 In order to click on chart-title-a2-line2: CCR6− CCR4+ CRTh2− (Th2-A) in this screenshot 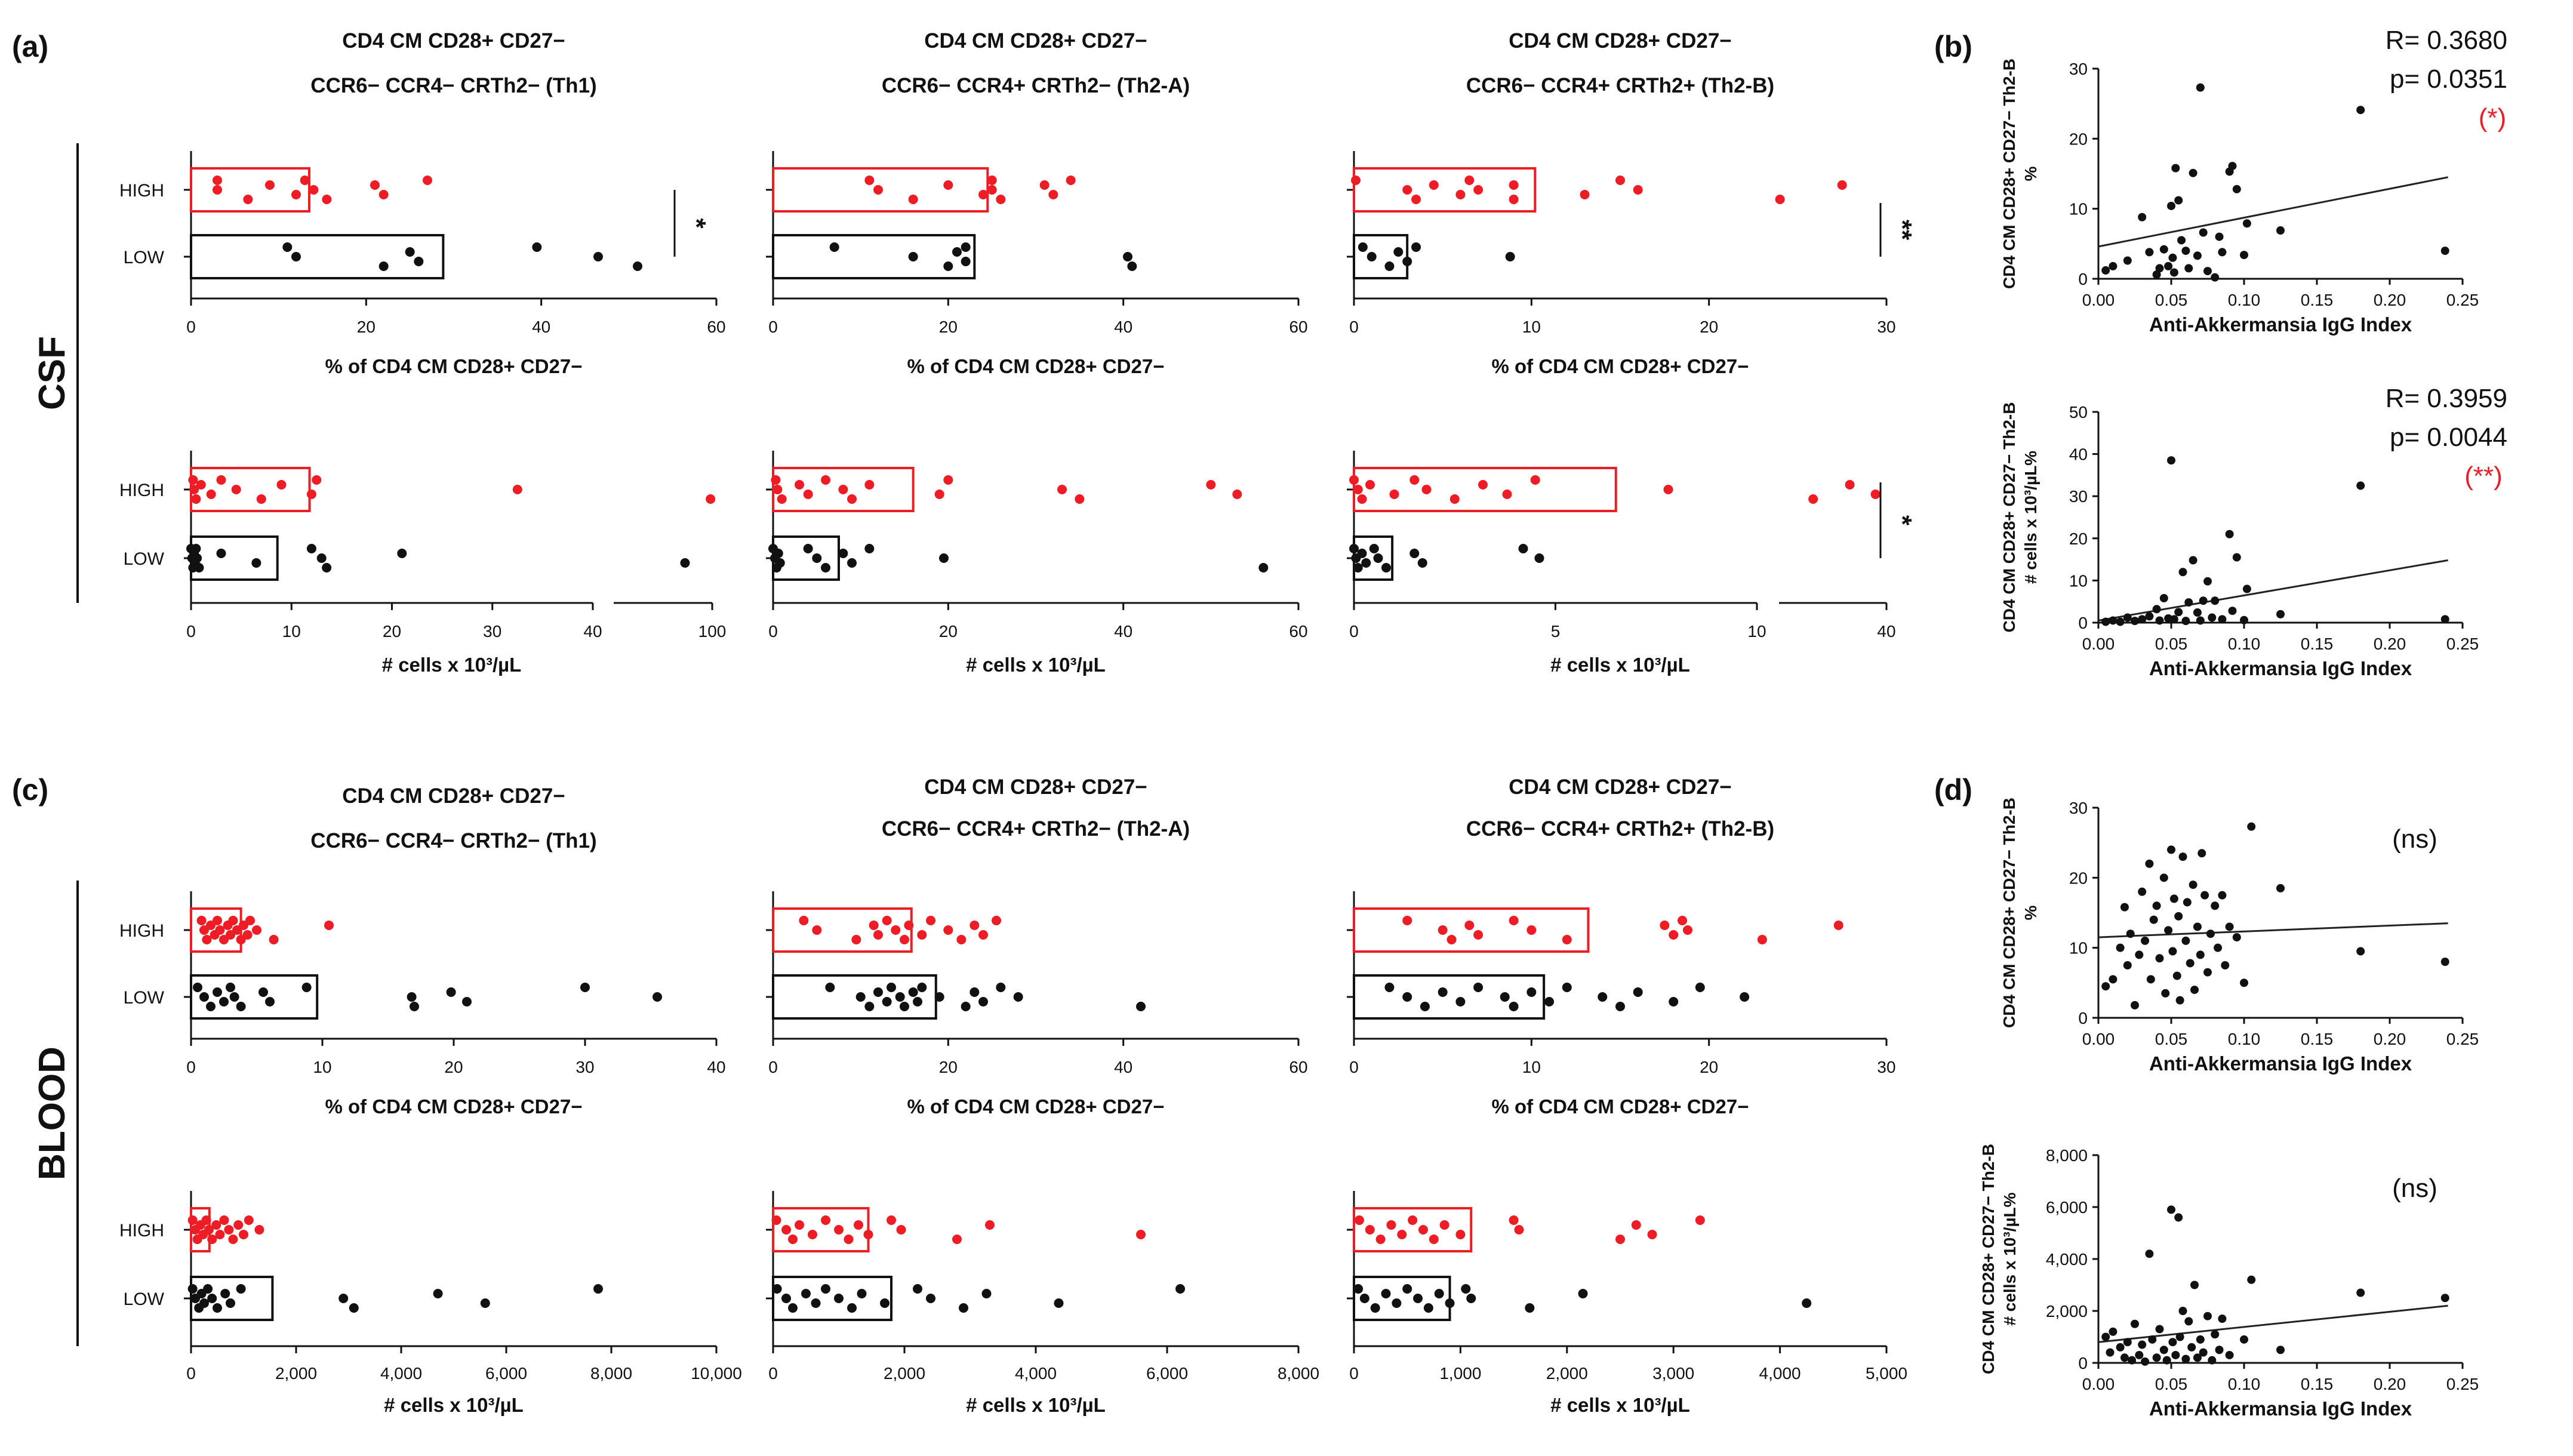, I will do `click(1036, 85)`.